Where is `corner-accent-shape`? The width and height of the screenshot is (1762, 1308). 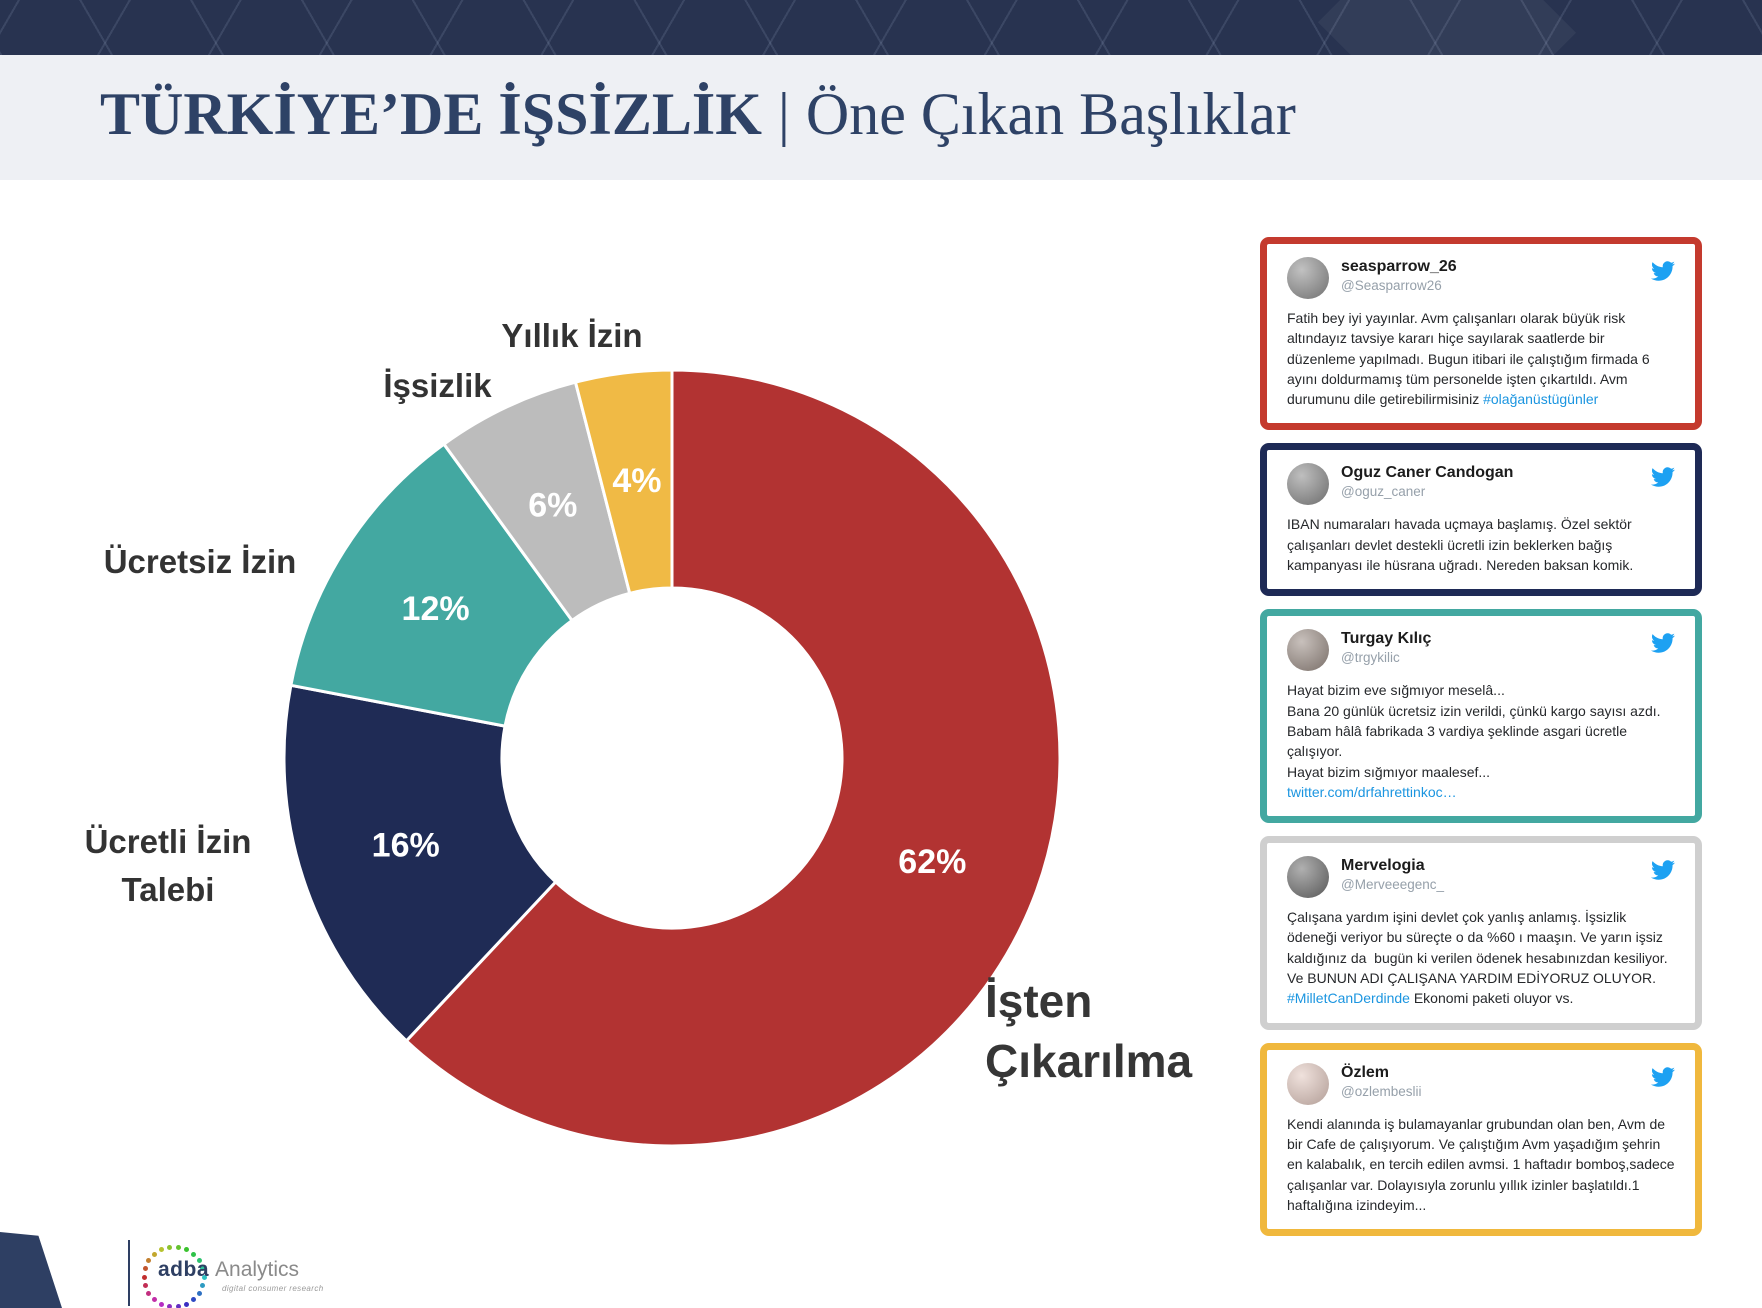
corner-accent-shape is located at coordinates (31, 1270).